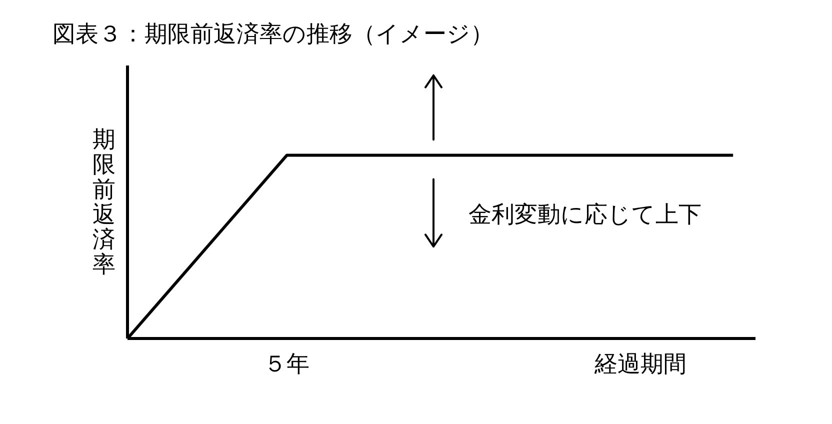  What do you see at coordinates (287, 364) in the screenshot?
I see `text: ５年` at bounding box center [287, 364].